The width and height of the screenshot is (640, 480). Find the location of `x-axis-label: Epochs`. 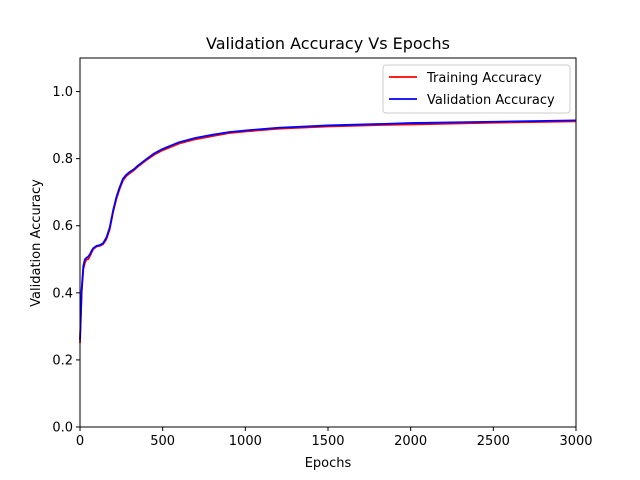

x-axis-label: Epochs is located at coordinates (328, 463).